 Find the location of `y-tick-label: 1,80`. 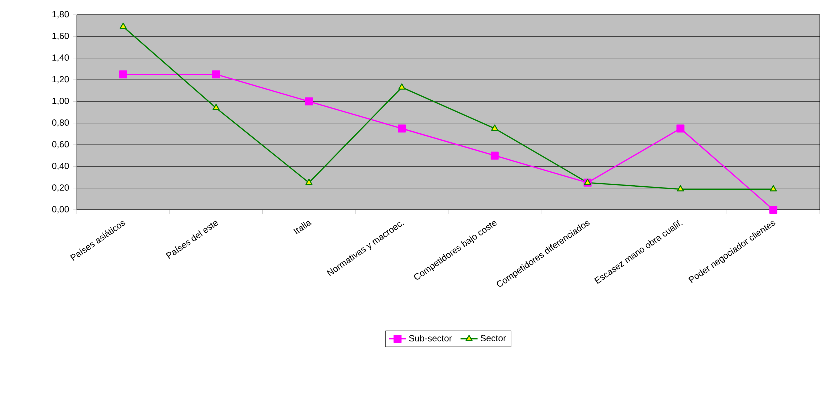

y-tick-label: 1,80 is located at coordinates (61, 15).